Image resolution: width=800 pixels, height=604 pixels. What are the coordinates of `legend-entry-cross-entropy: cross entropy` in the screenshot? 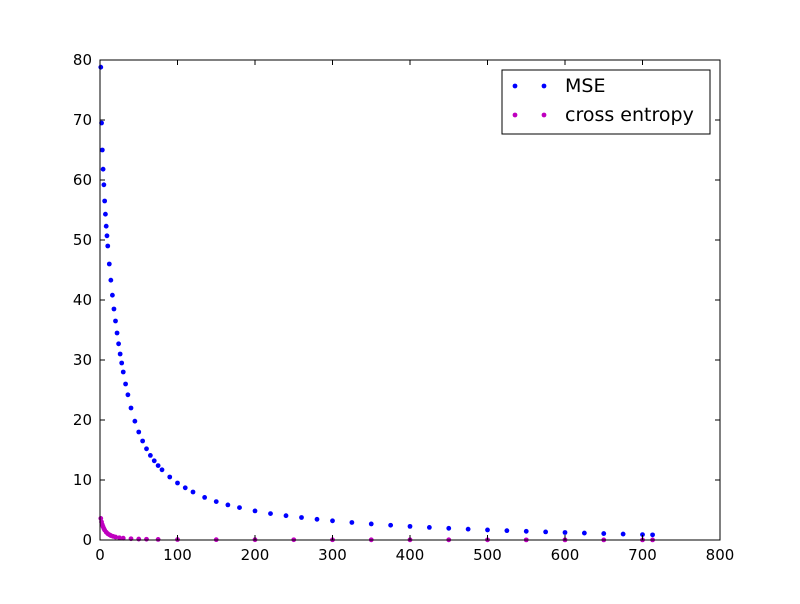 It's located at (603, 115).